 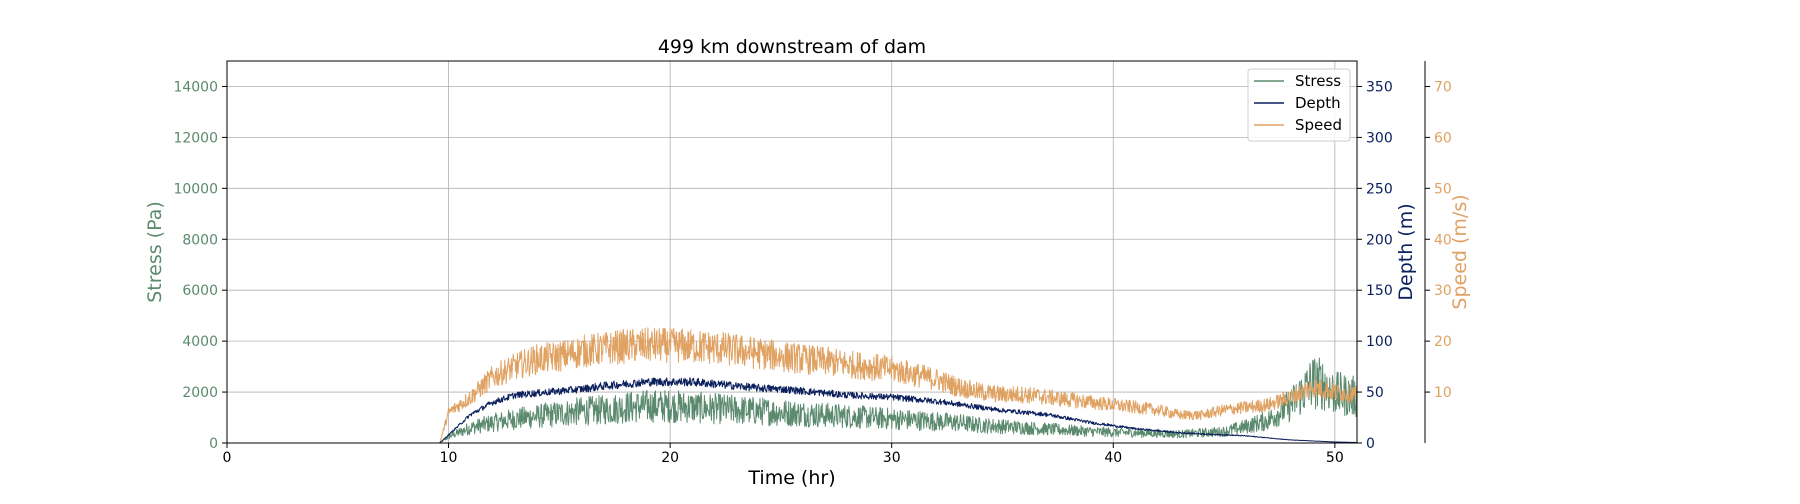 What do you see at coordinates (1375, 393) in the screenshot?
I see `depth-tick-label: 50` at bounding box center [1375, 393].